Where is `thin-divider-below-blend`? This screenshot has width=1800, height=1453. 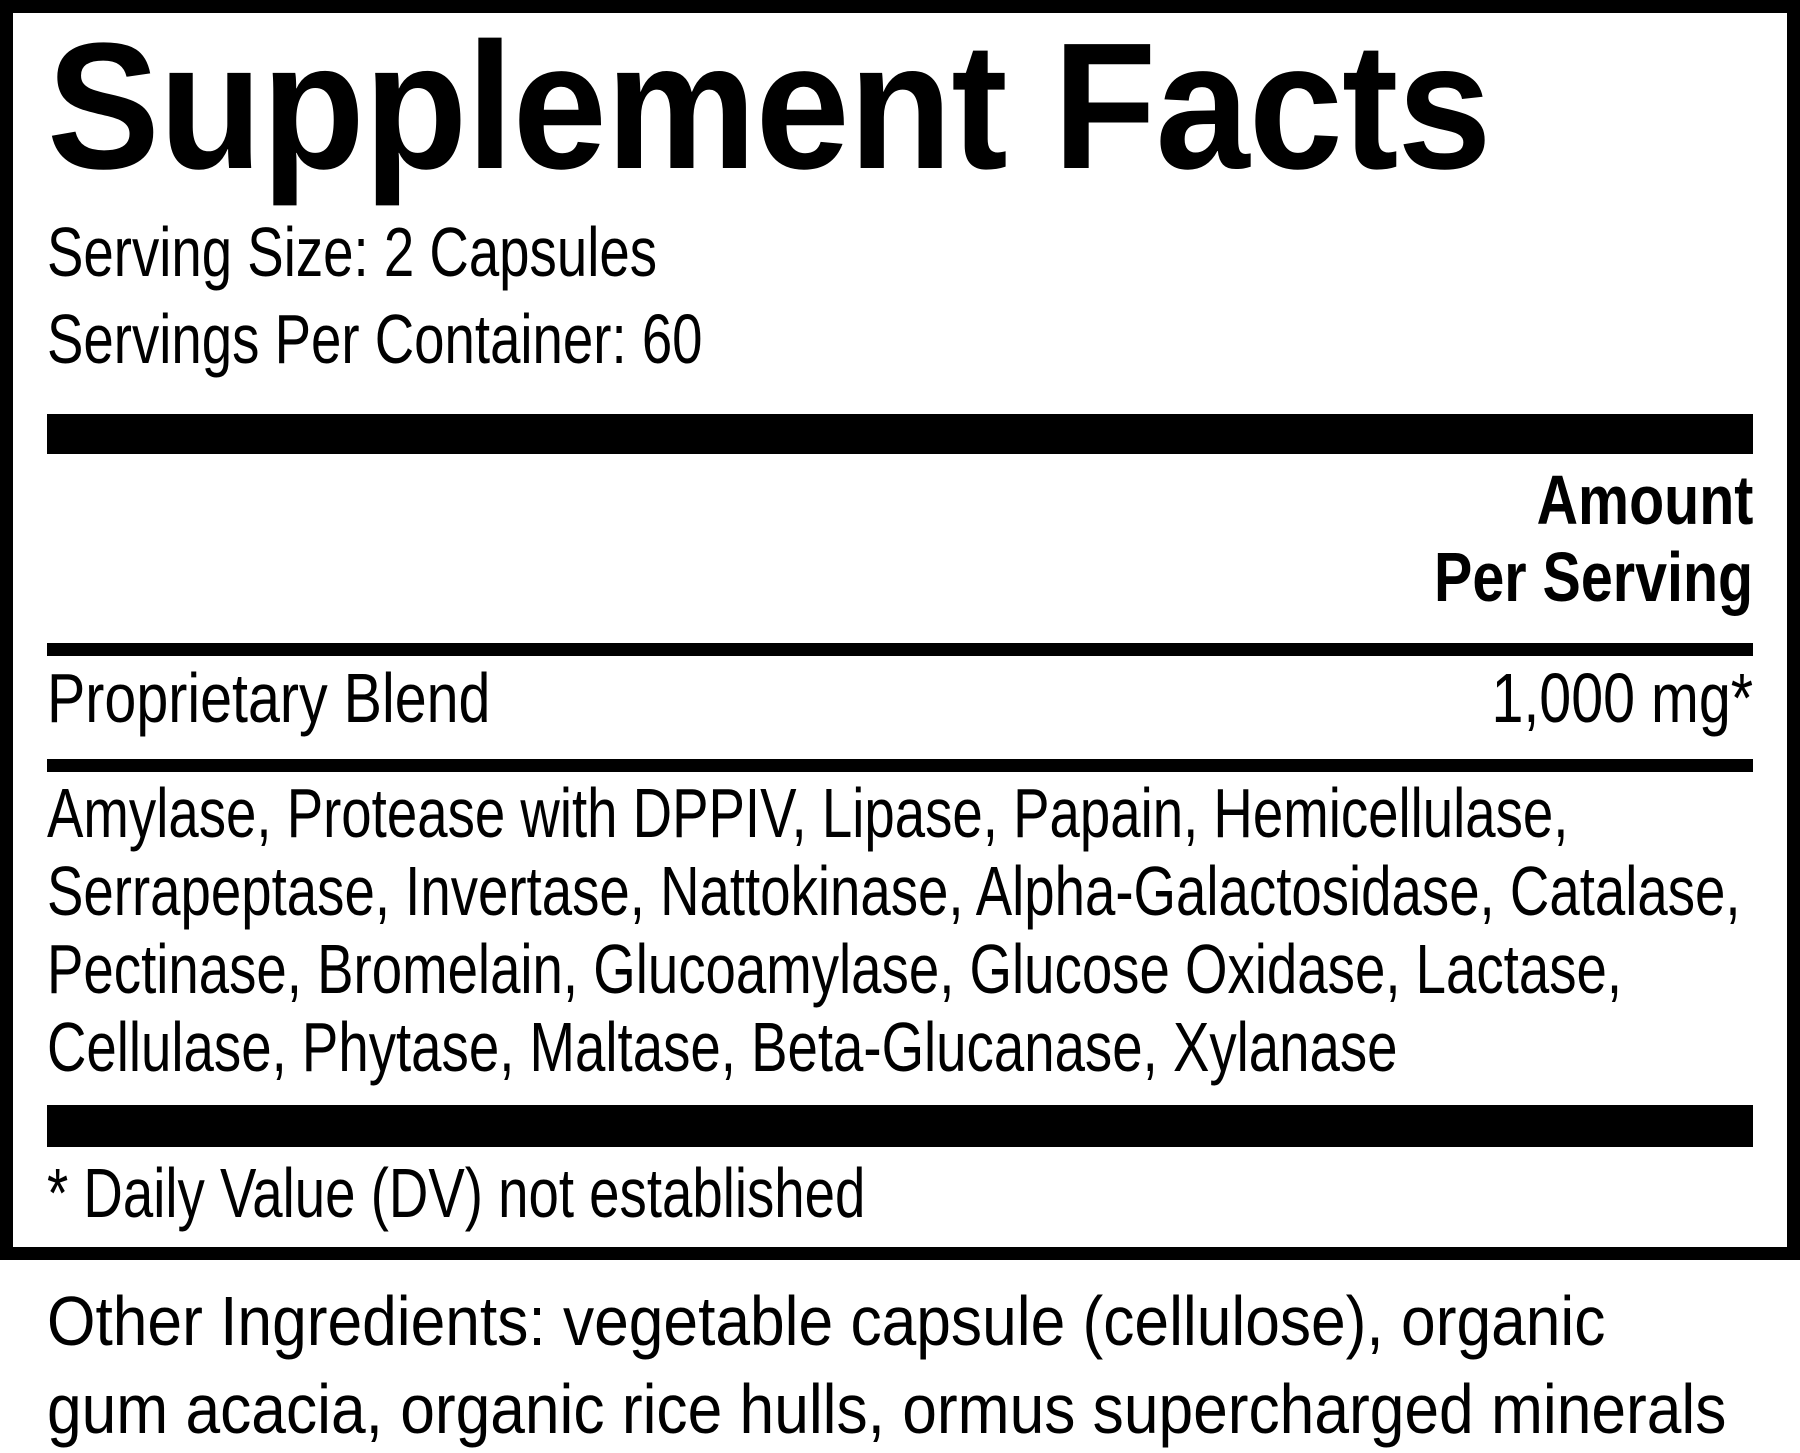 thin-divider-below-blend is located at coordinates (900, 765).